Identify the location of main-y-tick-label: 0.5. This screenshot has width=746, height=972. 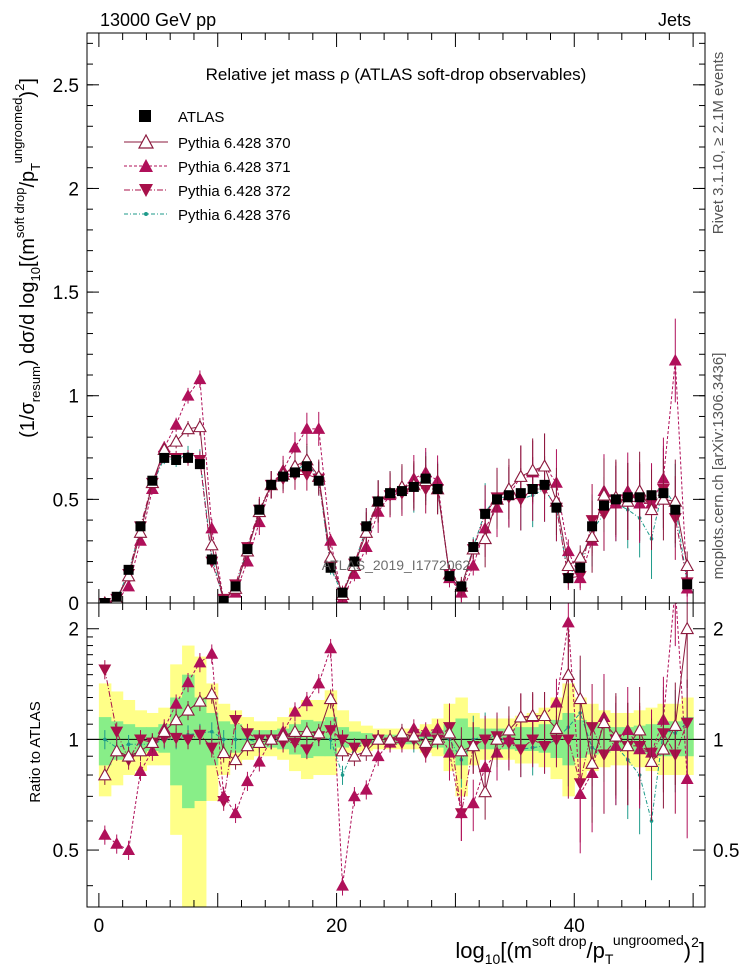
(66, 500).